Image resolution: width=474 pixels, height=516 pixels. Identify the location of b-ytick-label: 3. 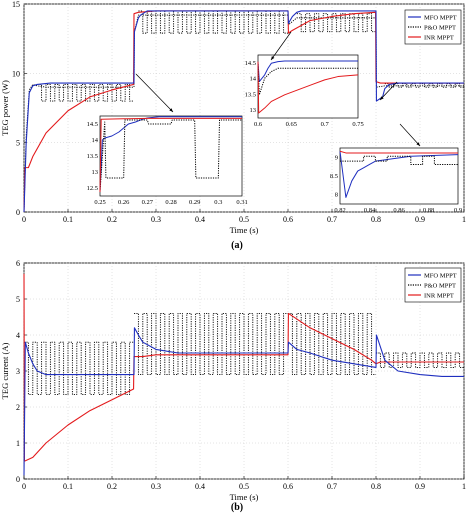
(18, 371).